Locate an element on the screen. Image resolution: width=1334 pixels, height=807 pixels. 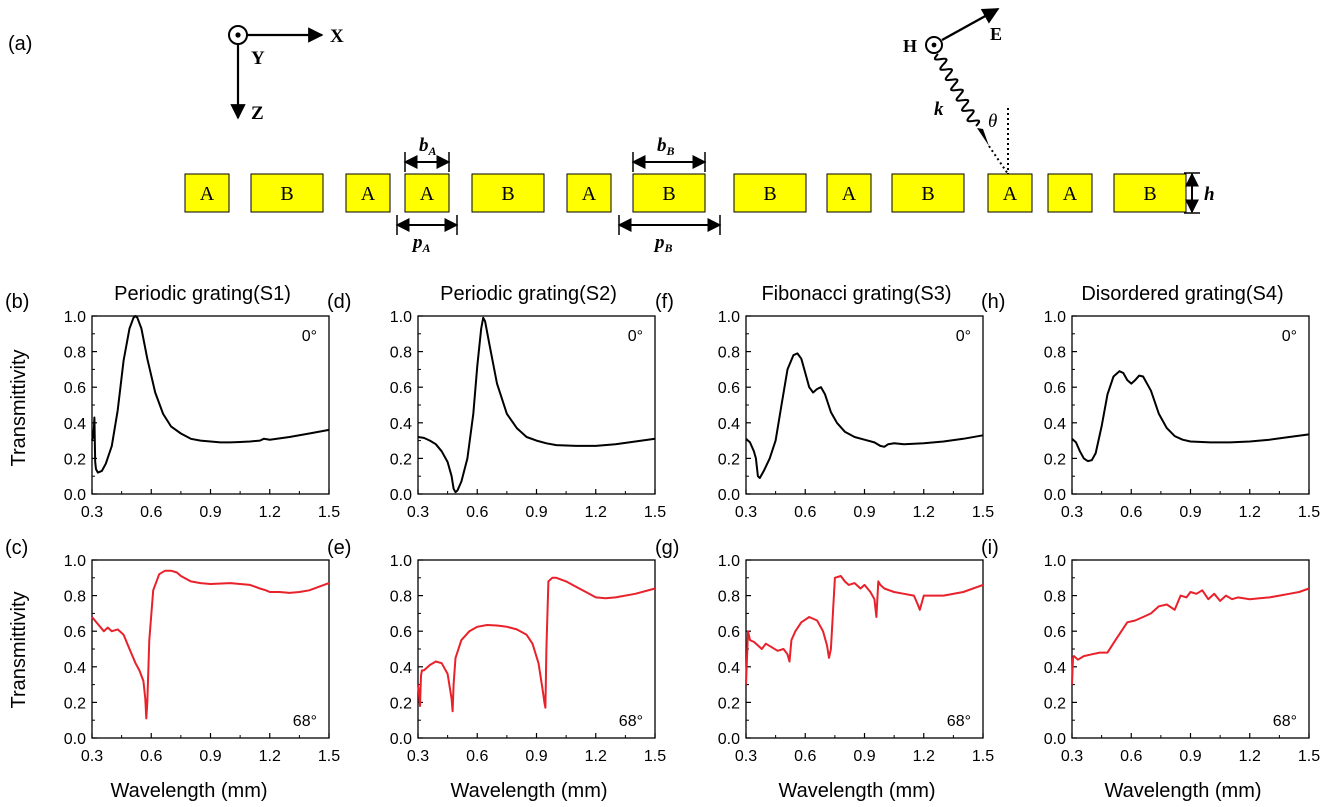
pB-label: pB is located at coordinates (663, 243).